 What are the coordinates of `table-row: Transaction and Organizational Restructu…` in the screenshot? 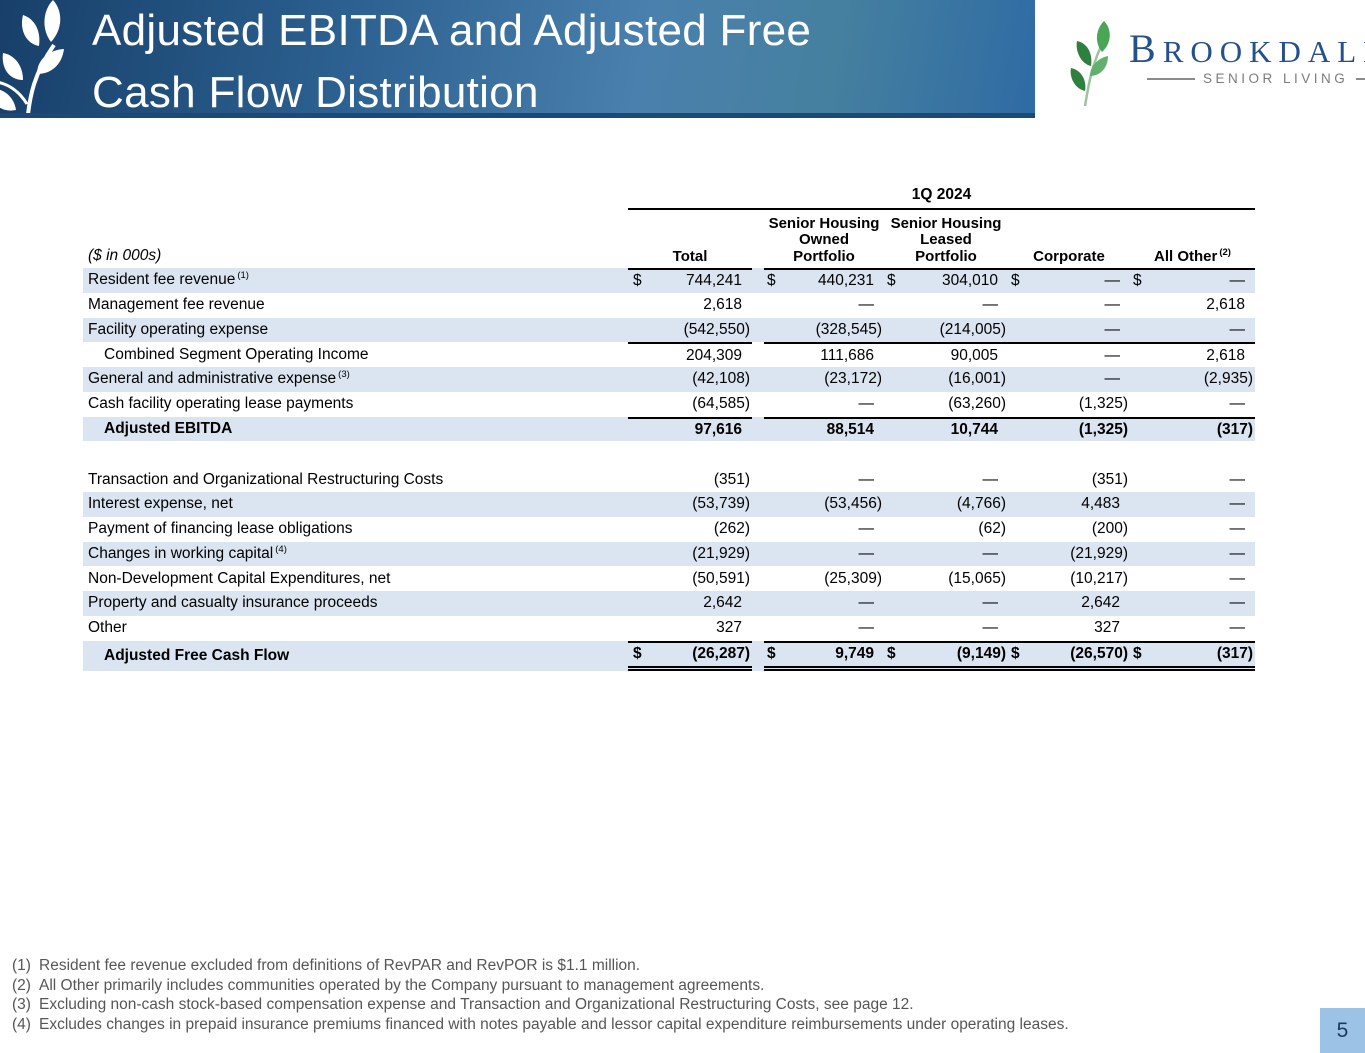 It's located at (666, 479).